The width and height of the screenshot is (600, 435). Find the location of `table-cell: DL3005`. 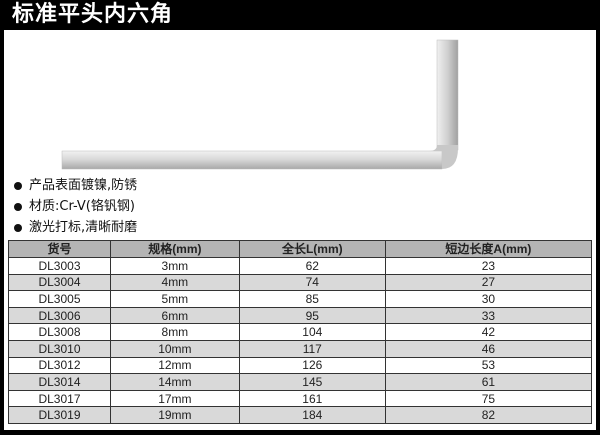

table-cell: DL3005 is located at coordinates (59, 299).